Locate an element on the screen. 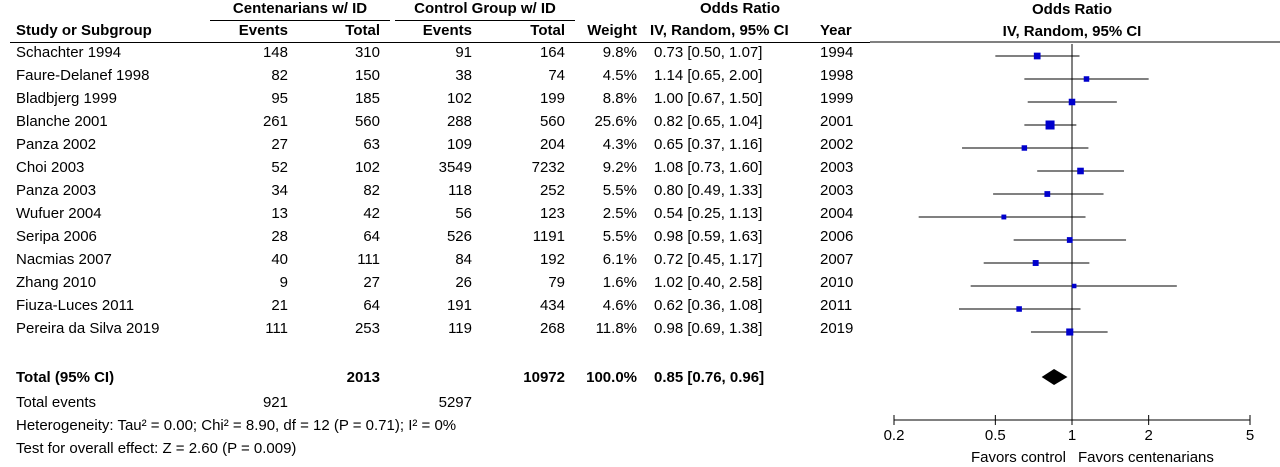 This screenshot has width=1280, height=467. cell-study: Schachter 1994 is located at coordinates (69, 52).